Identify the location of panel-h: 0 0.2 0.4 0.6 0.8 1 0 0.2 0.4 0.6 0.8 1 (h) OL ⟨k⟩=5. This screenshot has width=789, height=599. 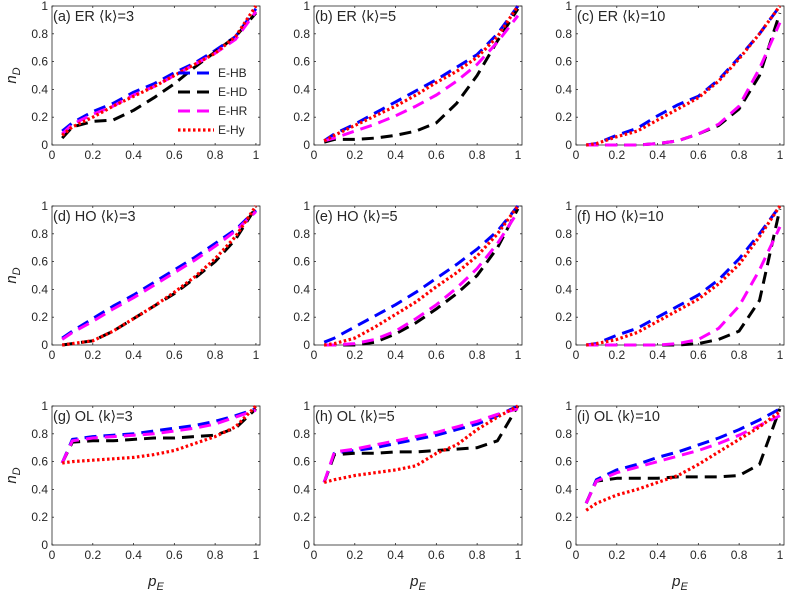
(408, 480).